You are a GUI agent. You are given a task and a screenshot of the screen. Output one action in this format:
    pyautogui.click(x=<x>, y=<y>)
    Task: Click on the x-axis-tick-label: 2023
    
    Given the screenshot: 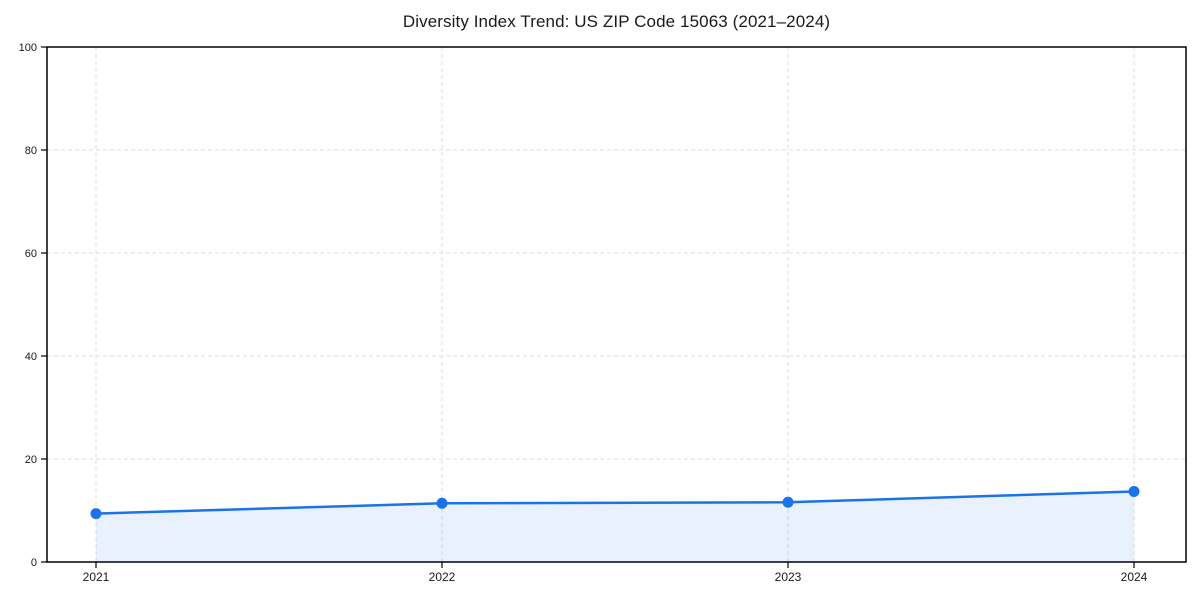 What is the action you would take?
    pyautogui.click(x=788, y=577)
    